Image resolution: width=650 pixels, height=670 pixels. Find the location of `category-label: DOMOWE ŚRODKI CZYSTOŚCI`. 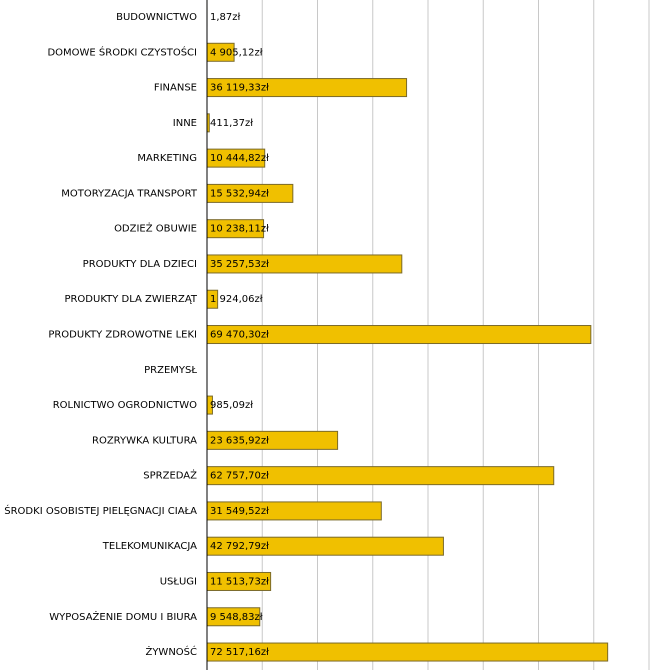

category-label: DOMOWE ŚRODKI CZYSTOŚCI is located at coordinates (122, 51).